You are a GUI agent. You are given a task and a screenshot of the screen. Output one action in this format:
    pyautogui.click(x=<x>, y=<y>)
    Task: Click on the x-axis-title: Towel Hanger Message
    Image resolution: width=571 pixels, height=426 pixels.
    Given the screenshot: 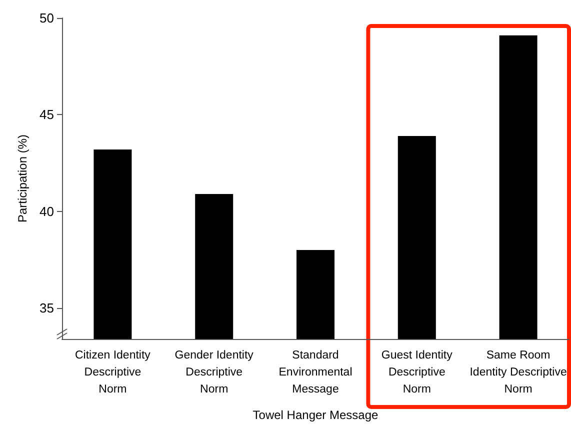 What is the action you would take?
    pyautogui.click(x=315, y=415)
    